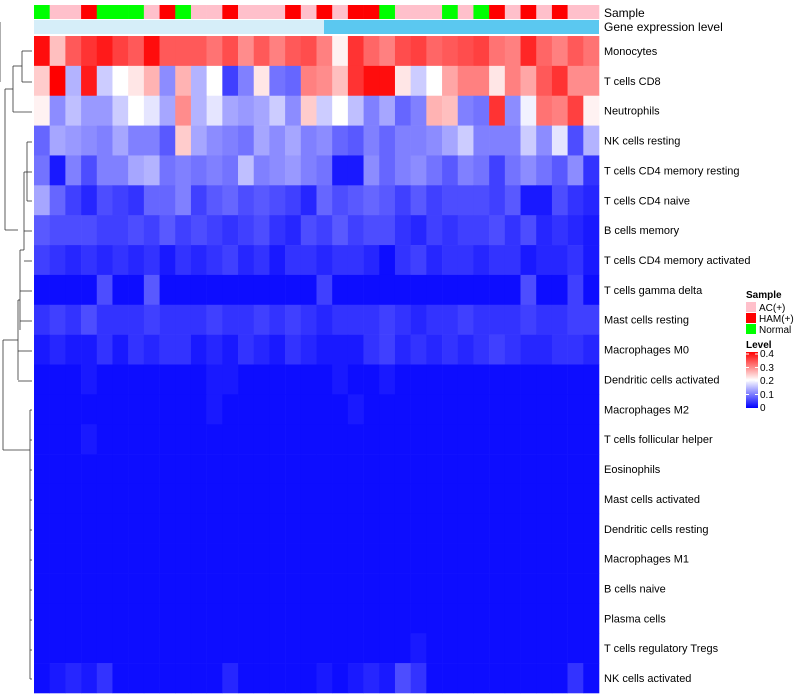  What do you see at coordinates (528, 349) in the screenshot?
I see `heatmap-cell-r10-c31` at bounding box center [528, 349].